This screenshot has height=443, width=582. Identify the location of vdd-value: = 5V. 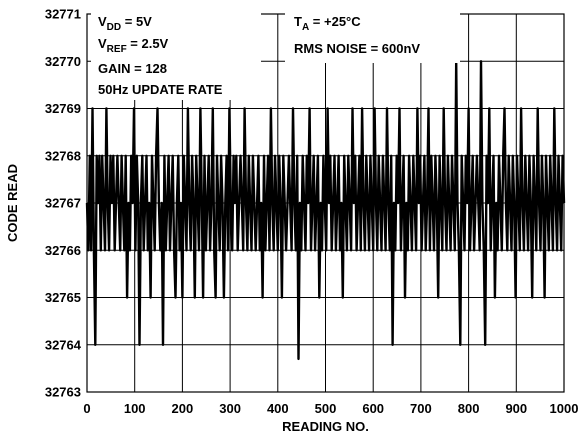
(136, 21).